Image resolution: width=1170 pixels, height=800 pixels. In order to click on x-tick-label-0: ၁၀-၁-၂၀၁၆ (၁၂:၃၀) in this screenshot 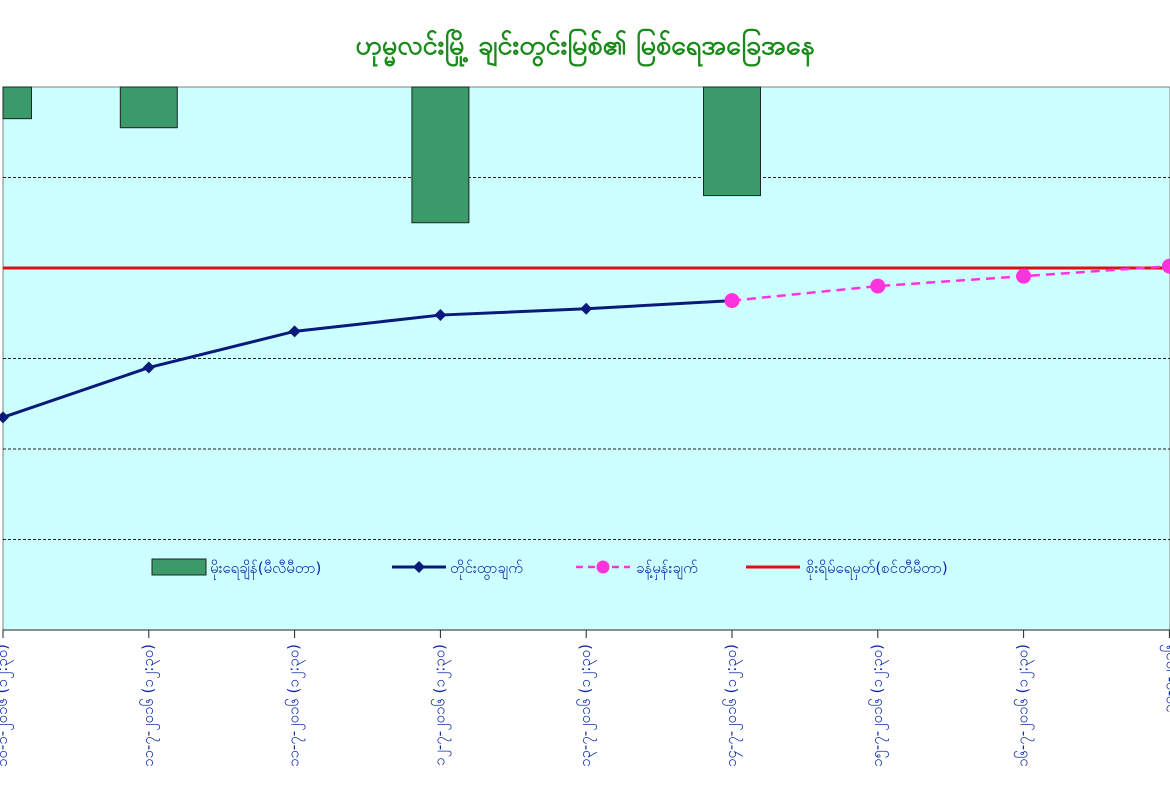, I will do `click(7, 705)`.